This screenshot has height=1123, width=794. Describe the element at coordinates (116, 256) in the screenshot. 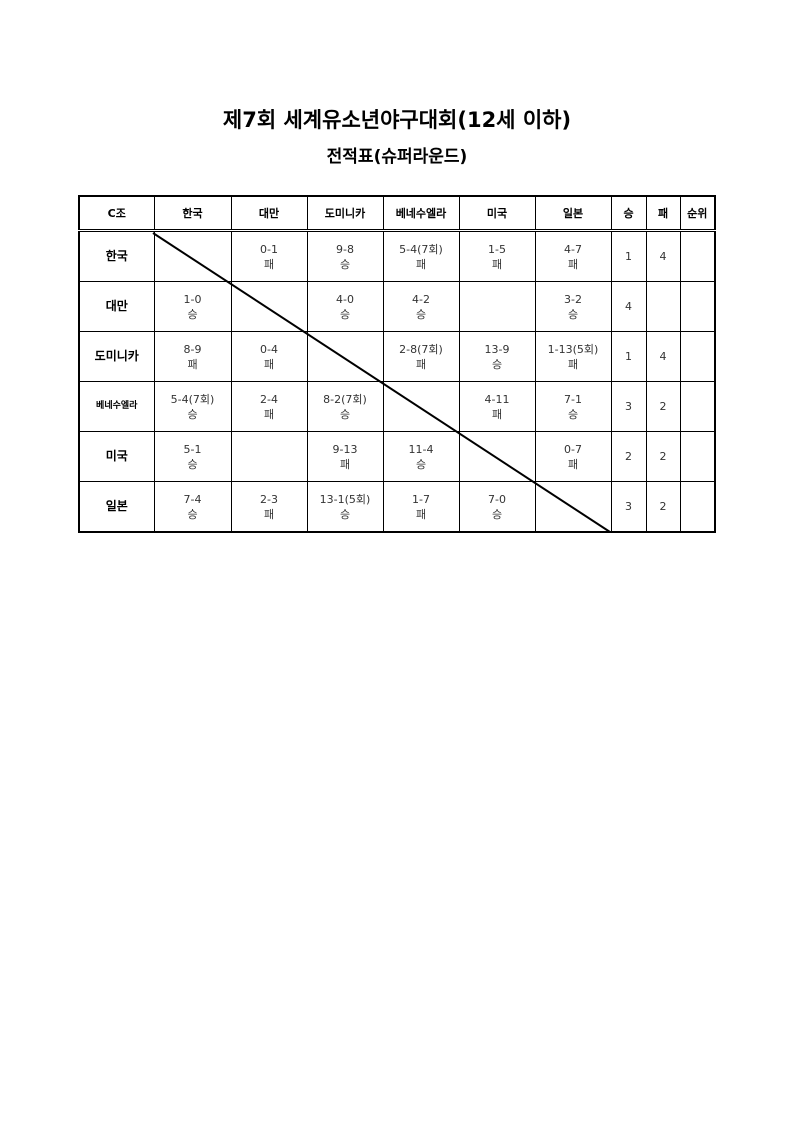

I see `team-name: 한국` at that location.